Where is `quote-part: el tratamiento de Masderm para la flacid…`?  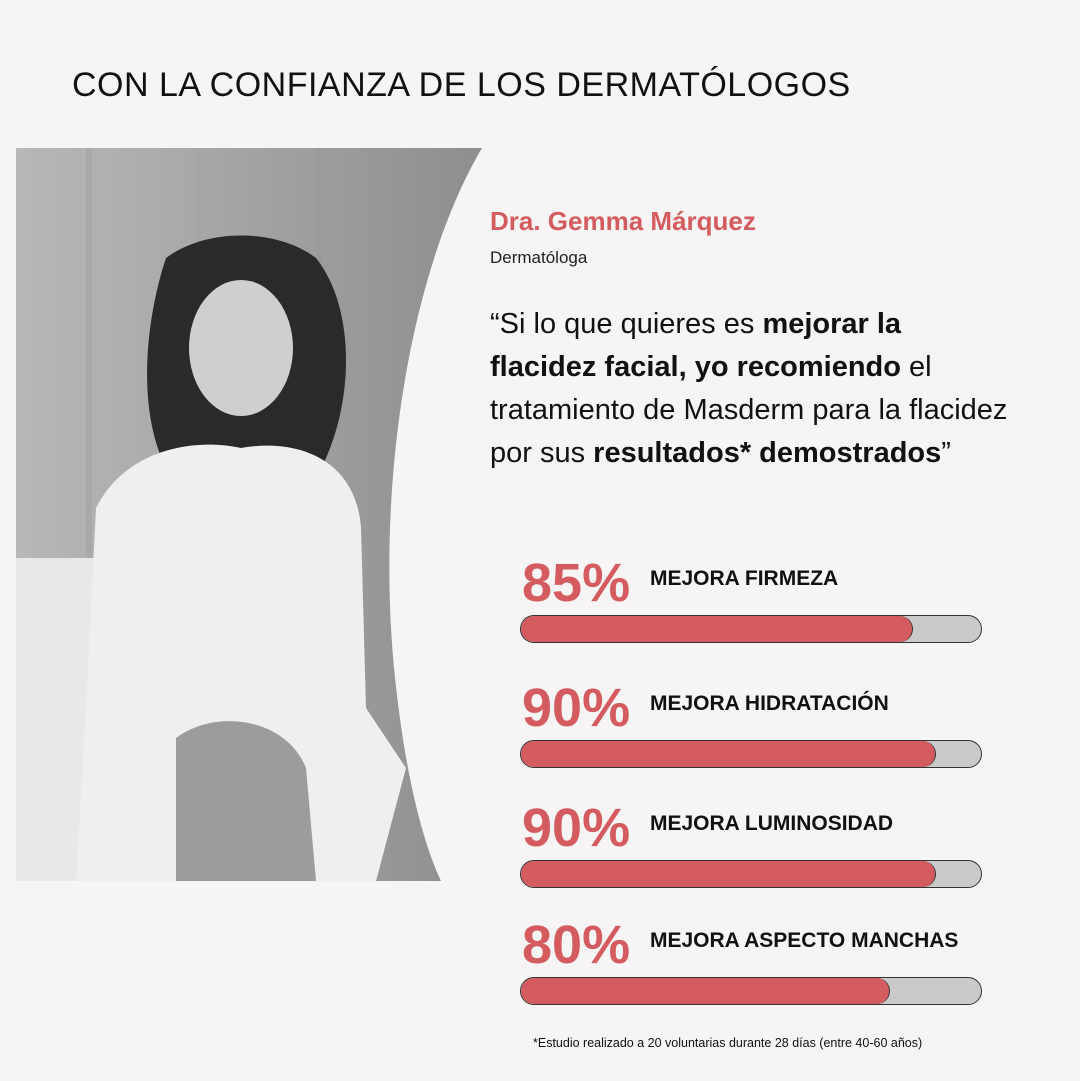
quote-part: el tratamiento de Masderm para la flacid… is located at coordinates (749, 410).